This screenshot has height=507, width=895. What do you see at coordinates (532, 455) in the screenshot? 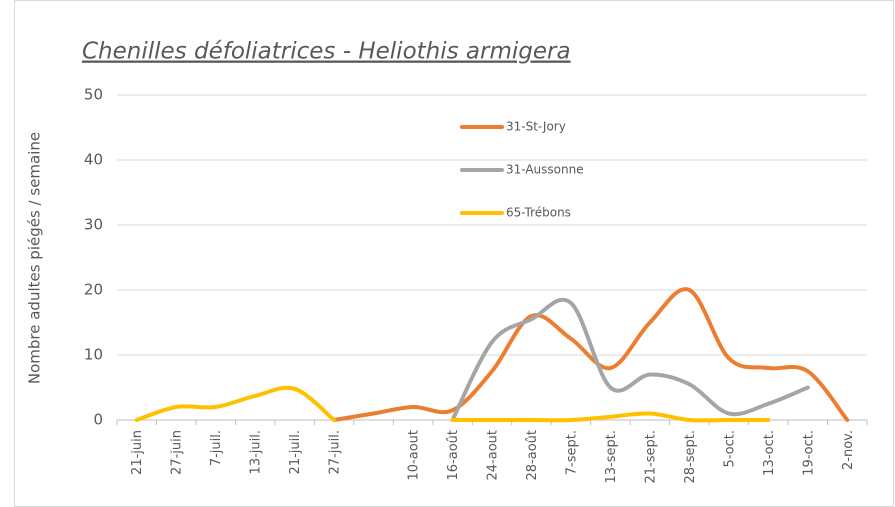
I see `x-tick-label: 28-août` at bounding box center [532, 455].